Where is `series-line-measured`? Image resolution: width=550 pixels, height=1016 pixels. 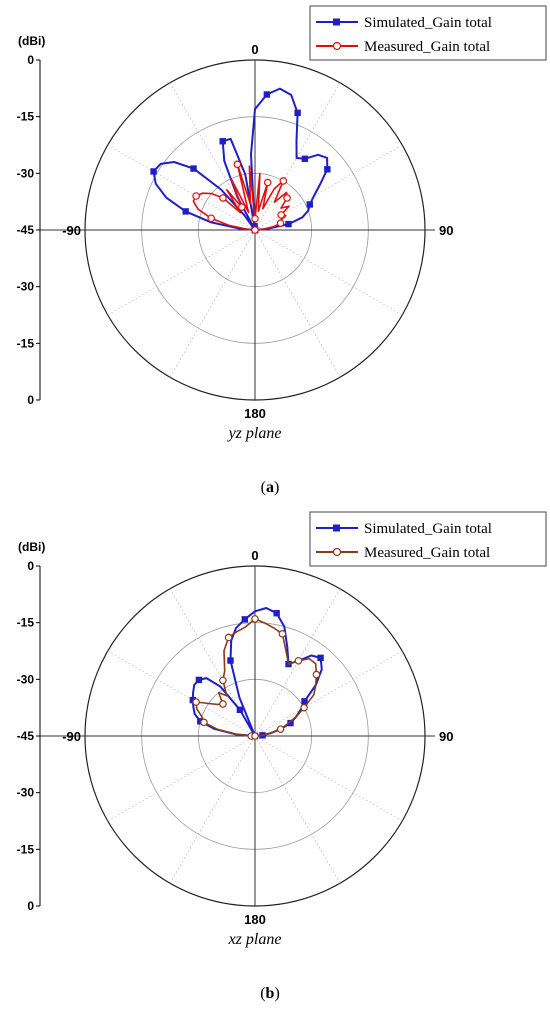
series-line-measured is located at coordinates (256, 677).